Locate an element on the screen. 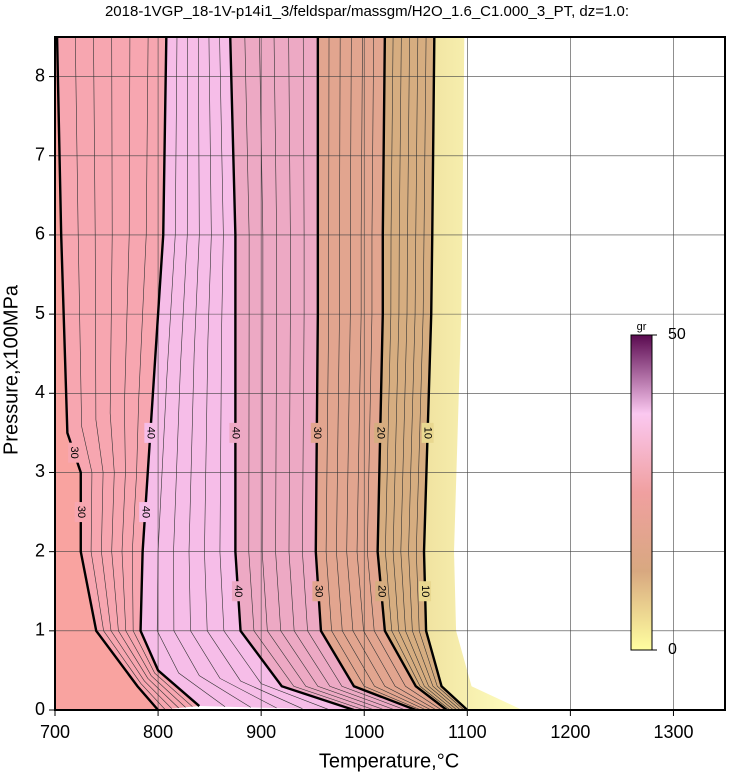 The width and height of the screenshot is (734, 781). y-tick-label: 2 is located at coordinates (40, 550).